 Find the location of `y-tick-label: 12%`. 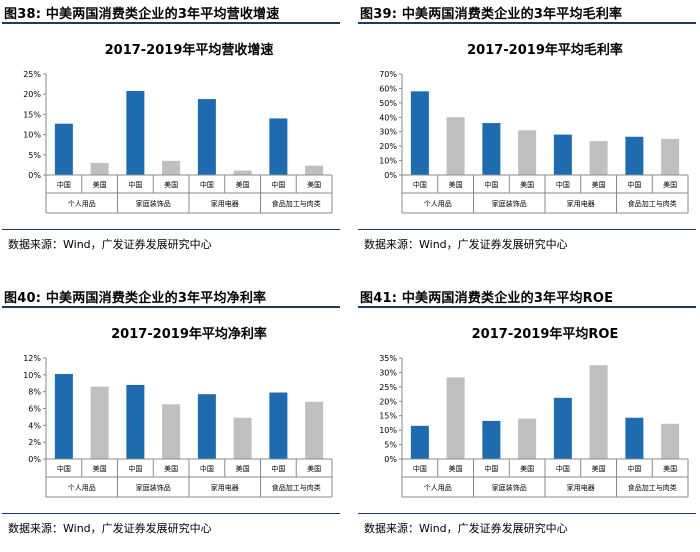

y-tick-label: 12% is located at coordinates (32, 358).